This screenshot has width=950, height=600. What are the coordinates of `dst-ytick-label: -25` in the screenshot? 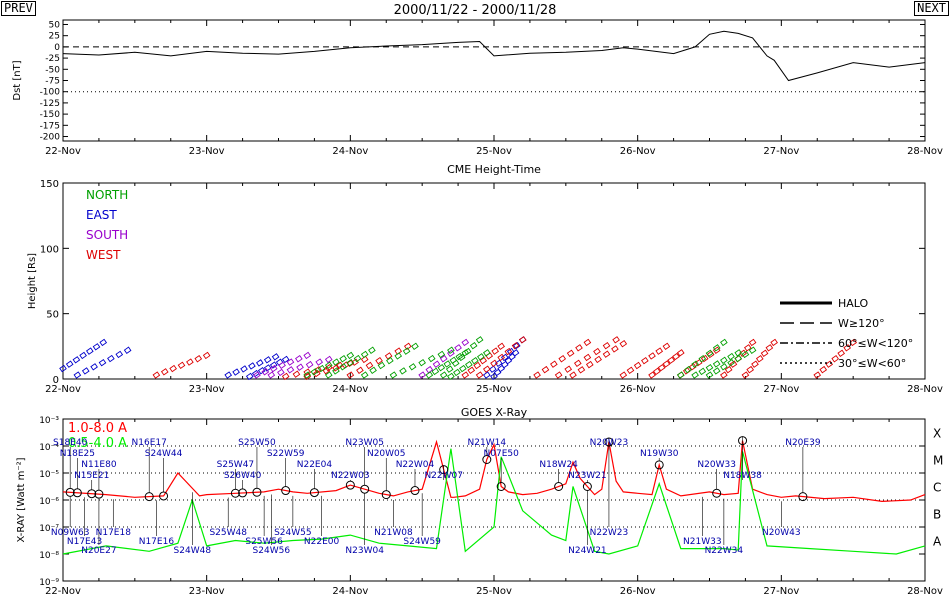 It's located at (52, 59).